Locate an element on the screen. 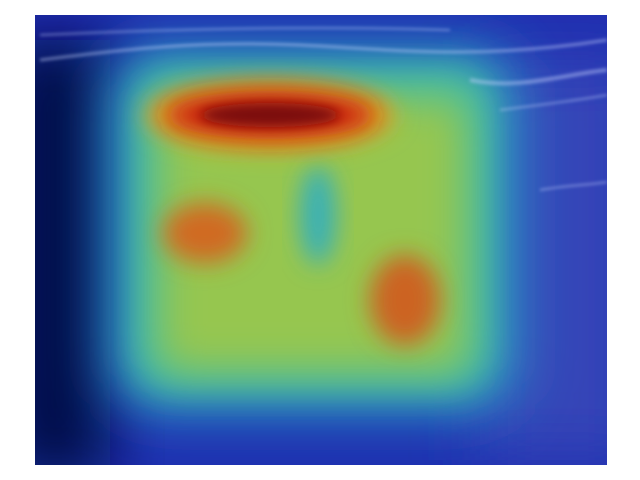 This screenshot has width=640, height=480. dark-region is located at coordinates (72, 252).